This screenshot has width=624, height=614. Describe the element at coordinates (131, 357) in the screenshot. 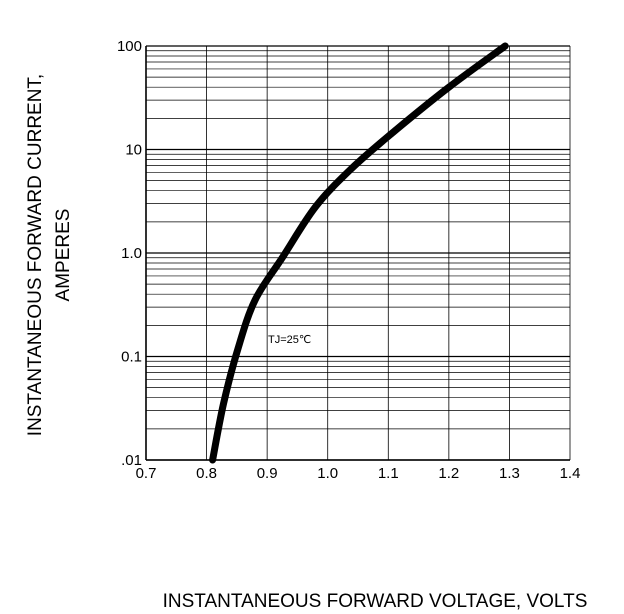

I see `y-tick-label: 0.1` at that location.